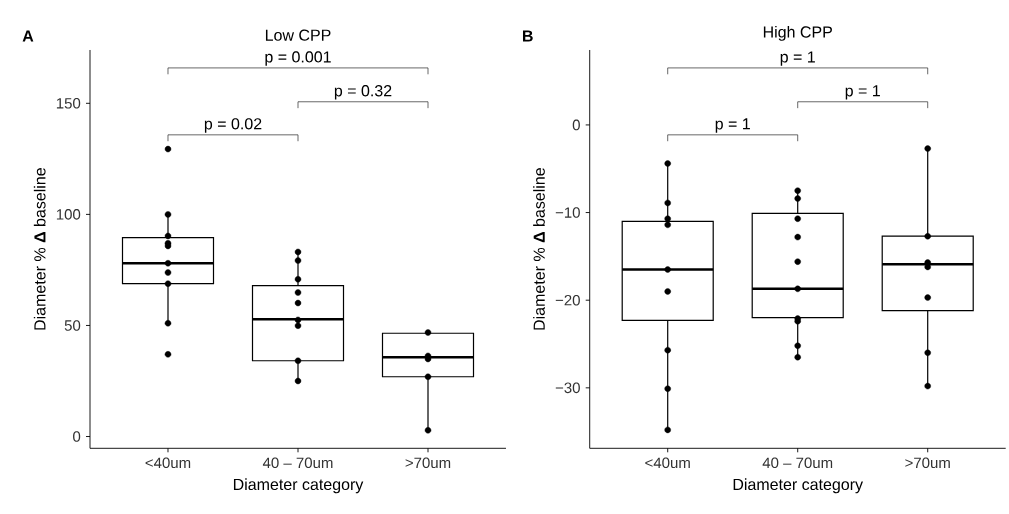 The image size is (1009, 514). What do you see at coordinates (567, 212) in the screenshot?
I see `y-tick-label: −10` at bounding box center [567, 212].